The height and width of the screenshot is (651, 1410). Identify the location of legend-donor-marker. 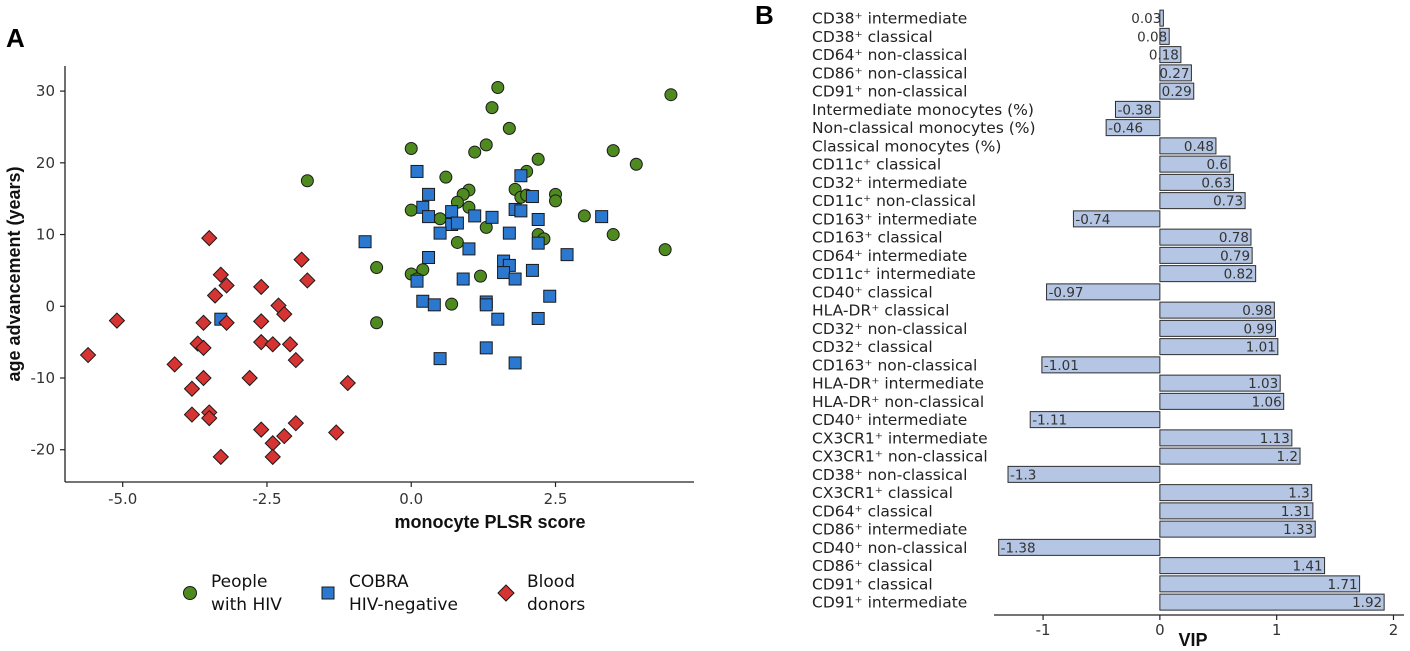
(506, 593).